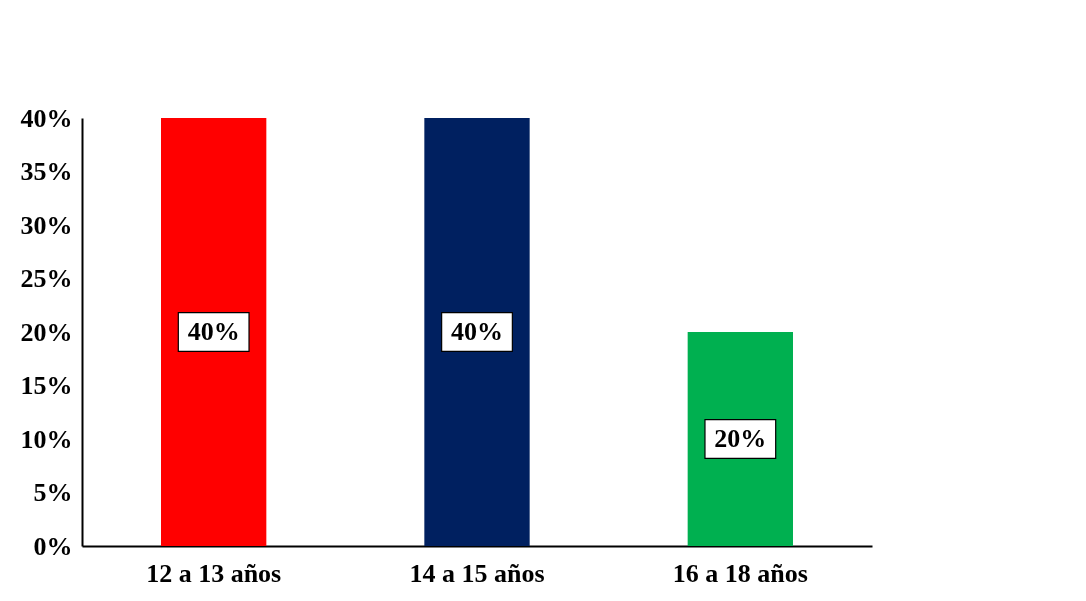  I want to click on y-tick-label: 5%, so click(53, 492).